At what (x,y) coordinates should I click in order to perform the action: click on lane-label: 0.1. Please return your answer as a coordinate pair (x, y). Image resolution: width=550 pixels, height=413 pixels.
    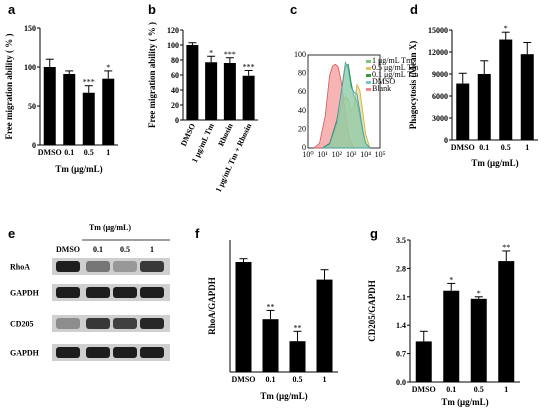
    Looking at the image, I should click on (98, 249).